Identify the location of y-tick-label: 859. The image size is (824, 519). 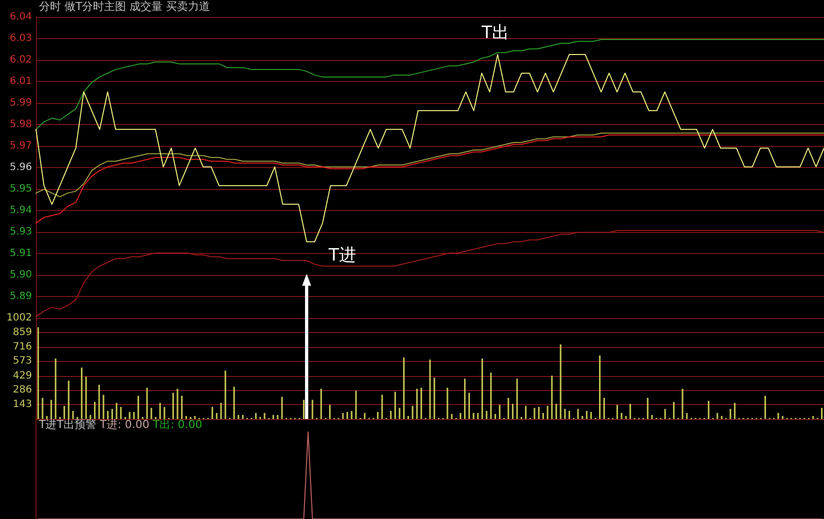
(22, 332).